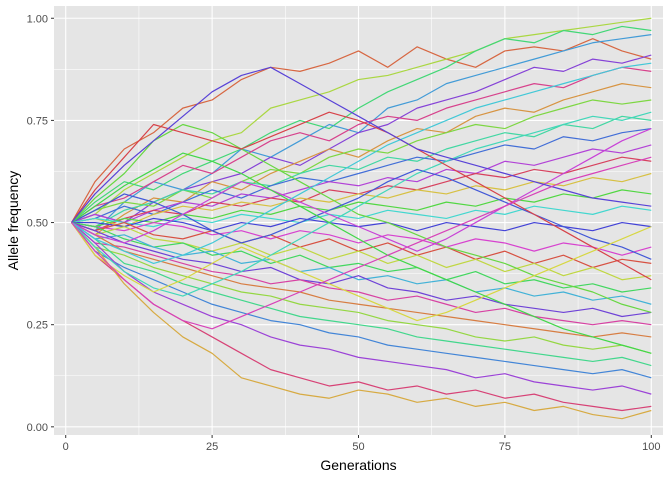 The width and height of the screenshot is (672, 480). What do you see at coordinates (37, 121) in the screenshot?
I see `y-tick-label: 0.75` at bounding box center [37, 121].